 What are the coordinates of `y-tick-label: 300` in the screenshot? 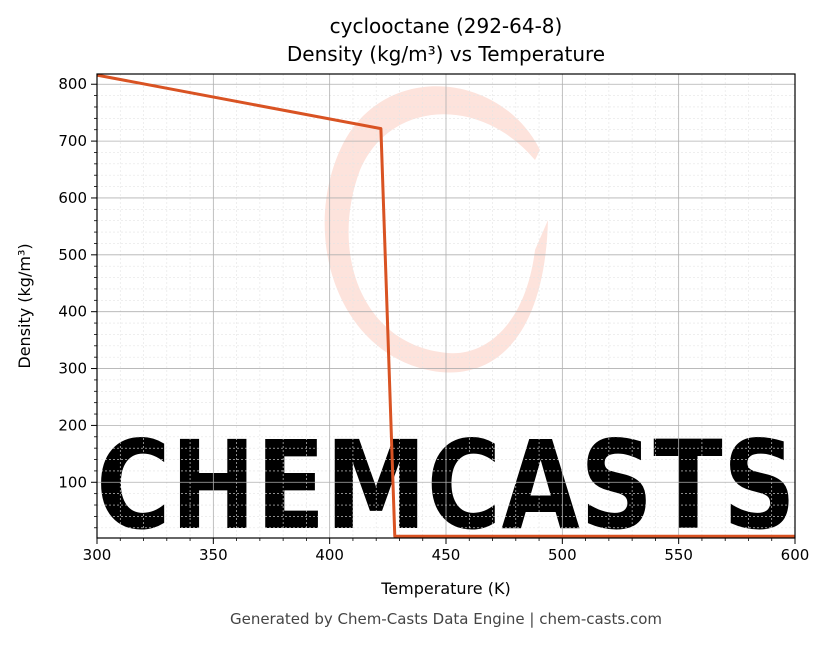 It's located at (72, 369).